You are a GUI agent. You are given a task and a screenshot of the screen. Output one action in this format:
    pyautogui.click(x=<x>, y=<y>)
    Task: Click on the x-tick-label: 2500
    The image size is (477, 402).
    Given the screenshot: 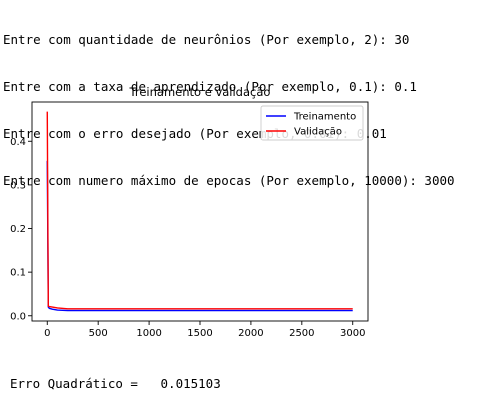 What is the action you would take?
    pyautogui.click(x=301, y=333)
    